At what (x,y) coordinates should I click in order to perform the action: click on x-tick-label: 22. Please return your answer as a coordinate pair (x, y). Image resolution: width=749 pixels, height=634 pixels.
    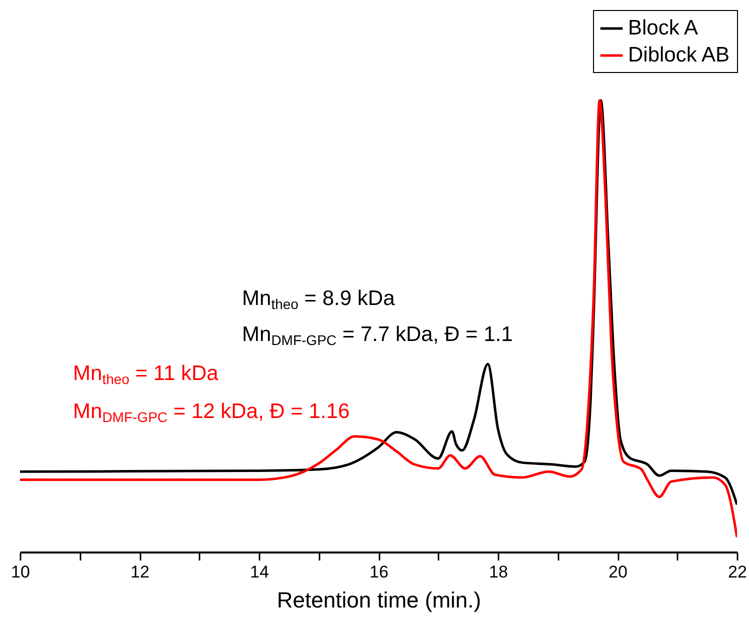
    Looking at the image, I should click on (737, 572).